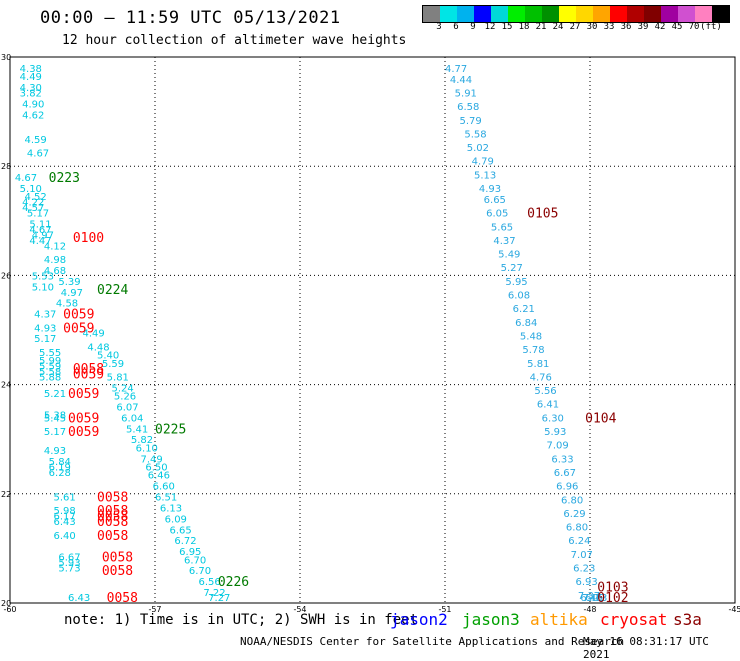 The height and width of the screenshot is (661, 740). What do you see at coordinates (584, 569) in the screenshot?
I see `wave-height-value: 6.23` at bounding box center [584, 569].